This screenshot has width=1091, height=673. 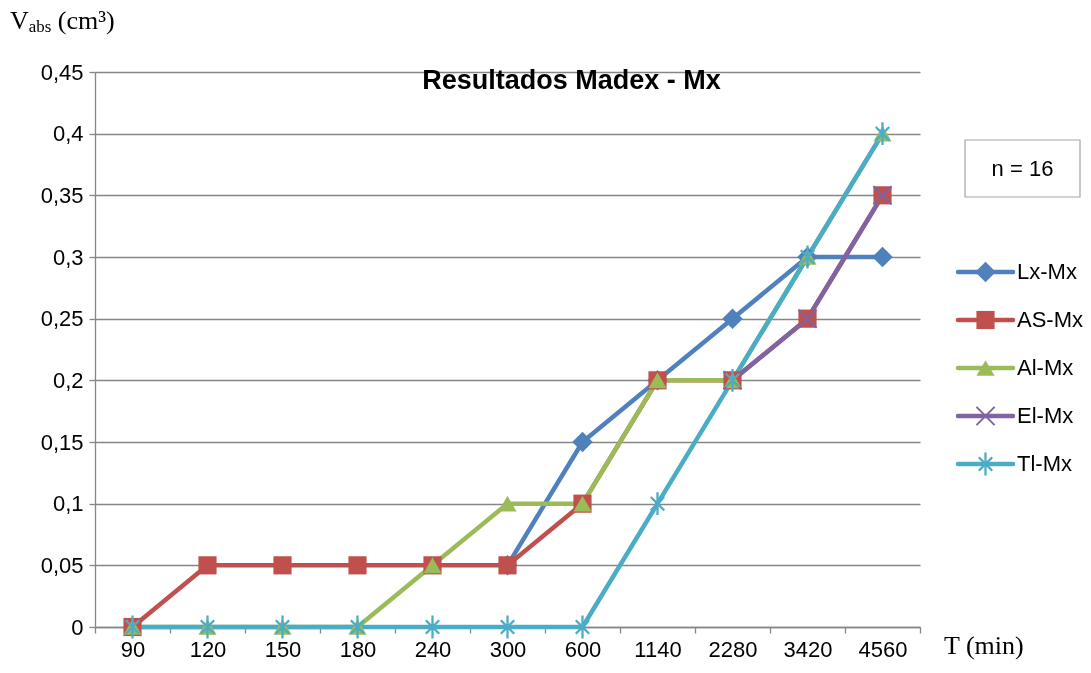 I want to click on x-tick-label: 240, so click(x=433, y=649).